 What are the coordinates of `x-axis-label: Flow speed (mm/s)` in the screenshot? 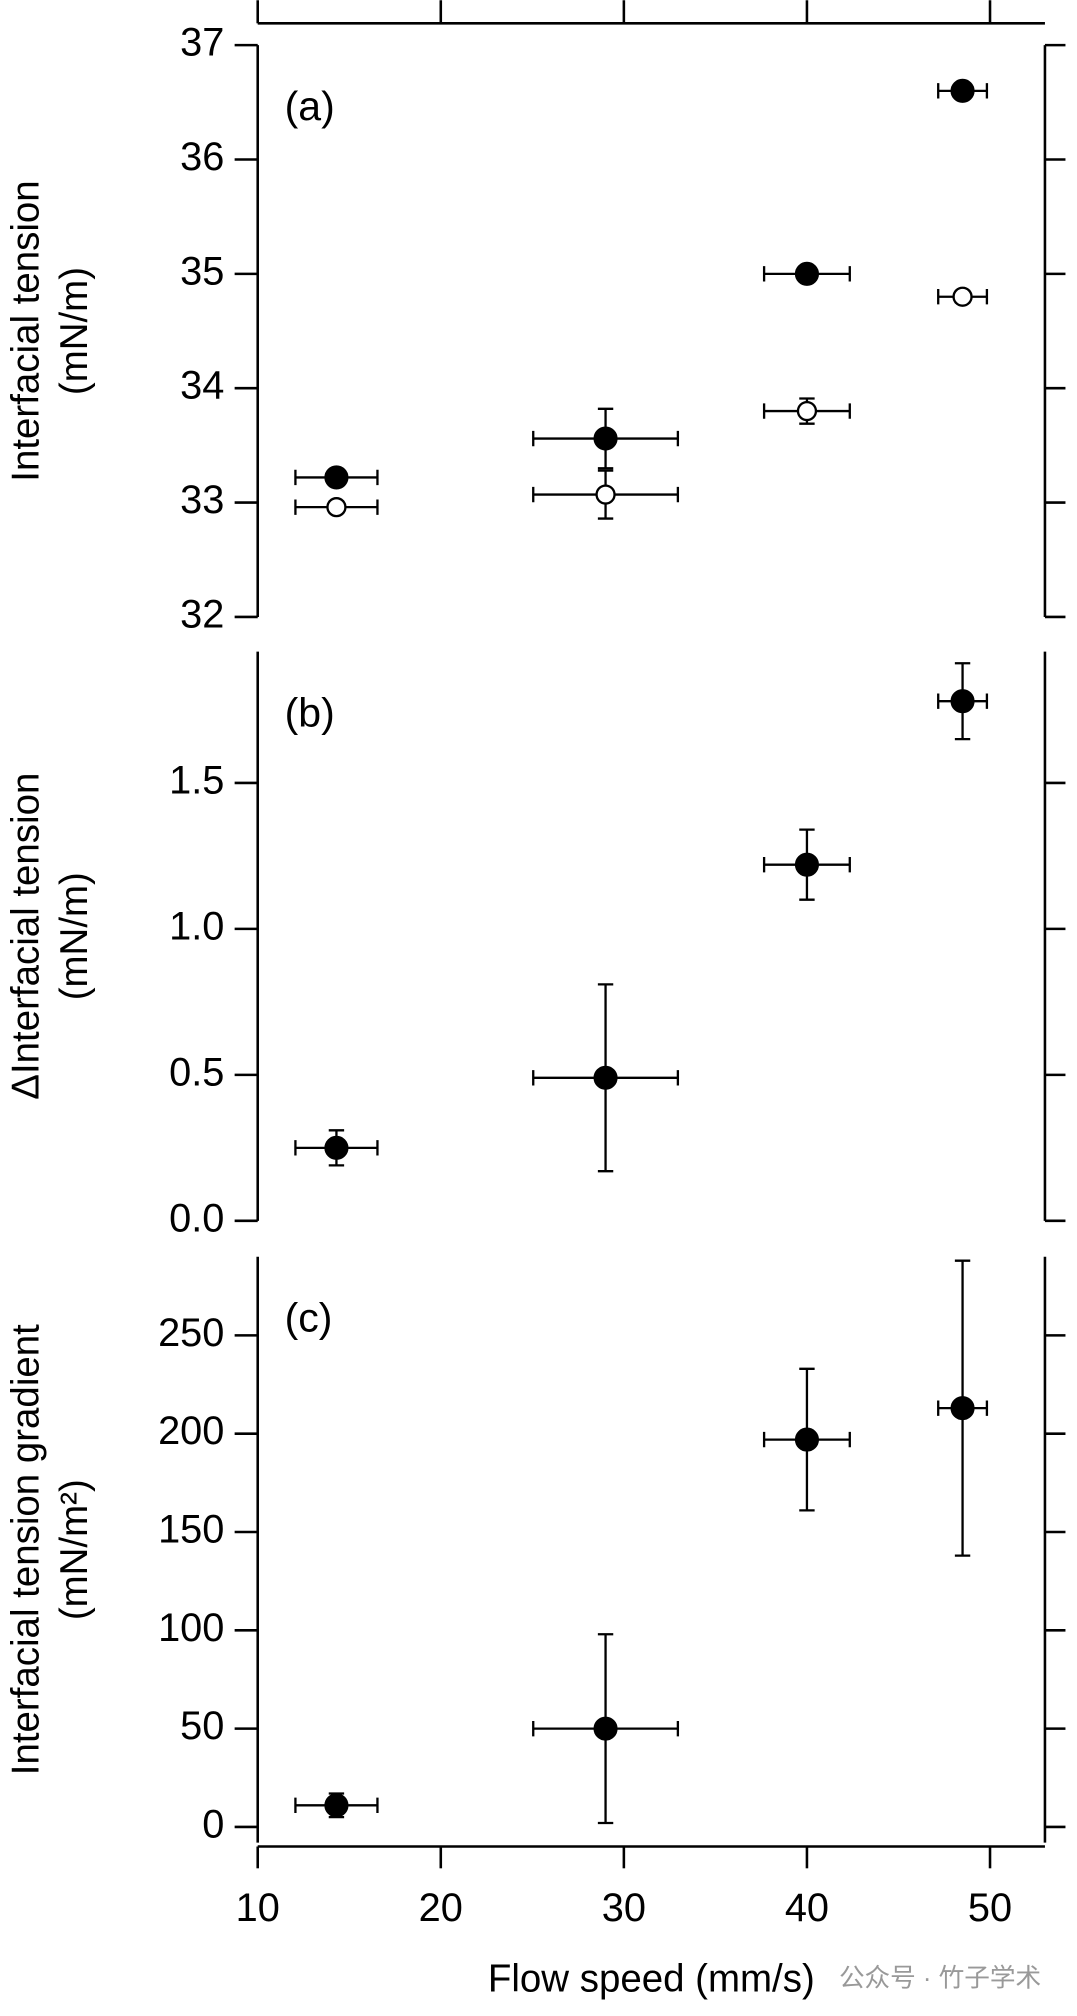 It's located at (651, 1978).